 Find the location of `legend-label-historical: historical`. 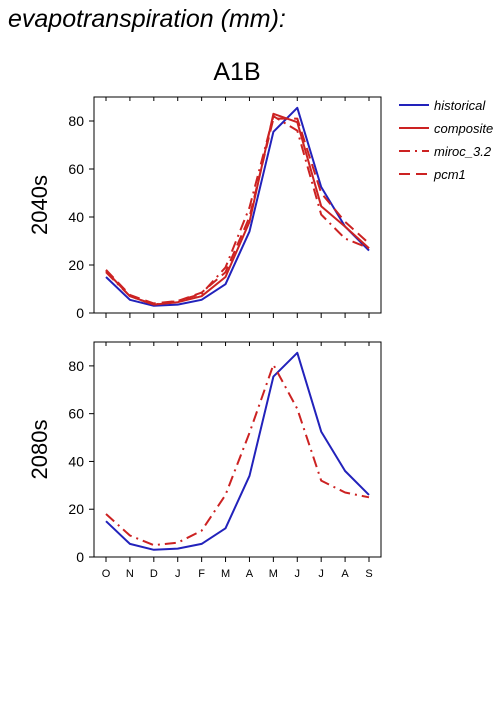

legend-label-historical: historical is located at coordinates (460, 105).